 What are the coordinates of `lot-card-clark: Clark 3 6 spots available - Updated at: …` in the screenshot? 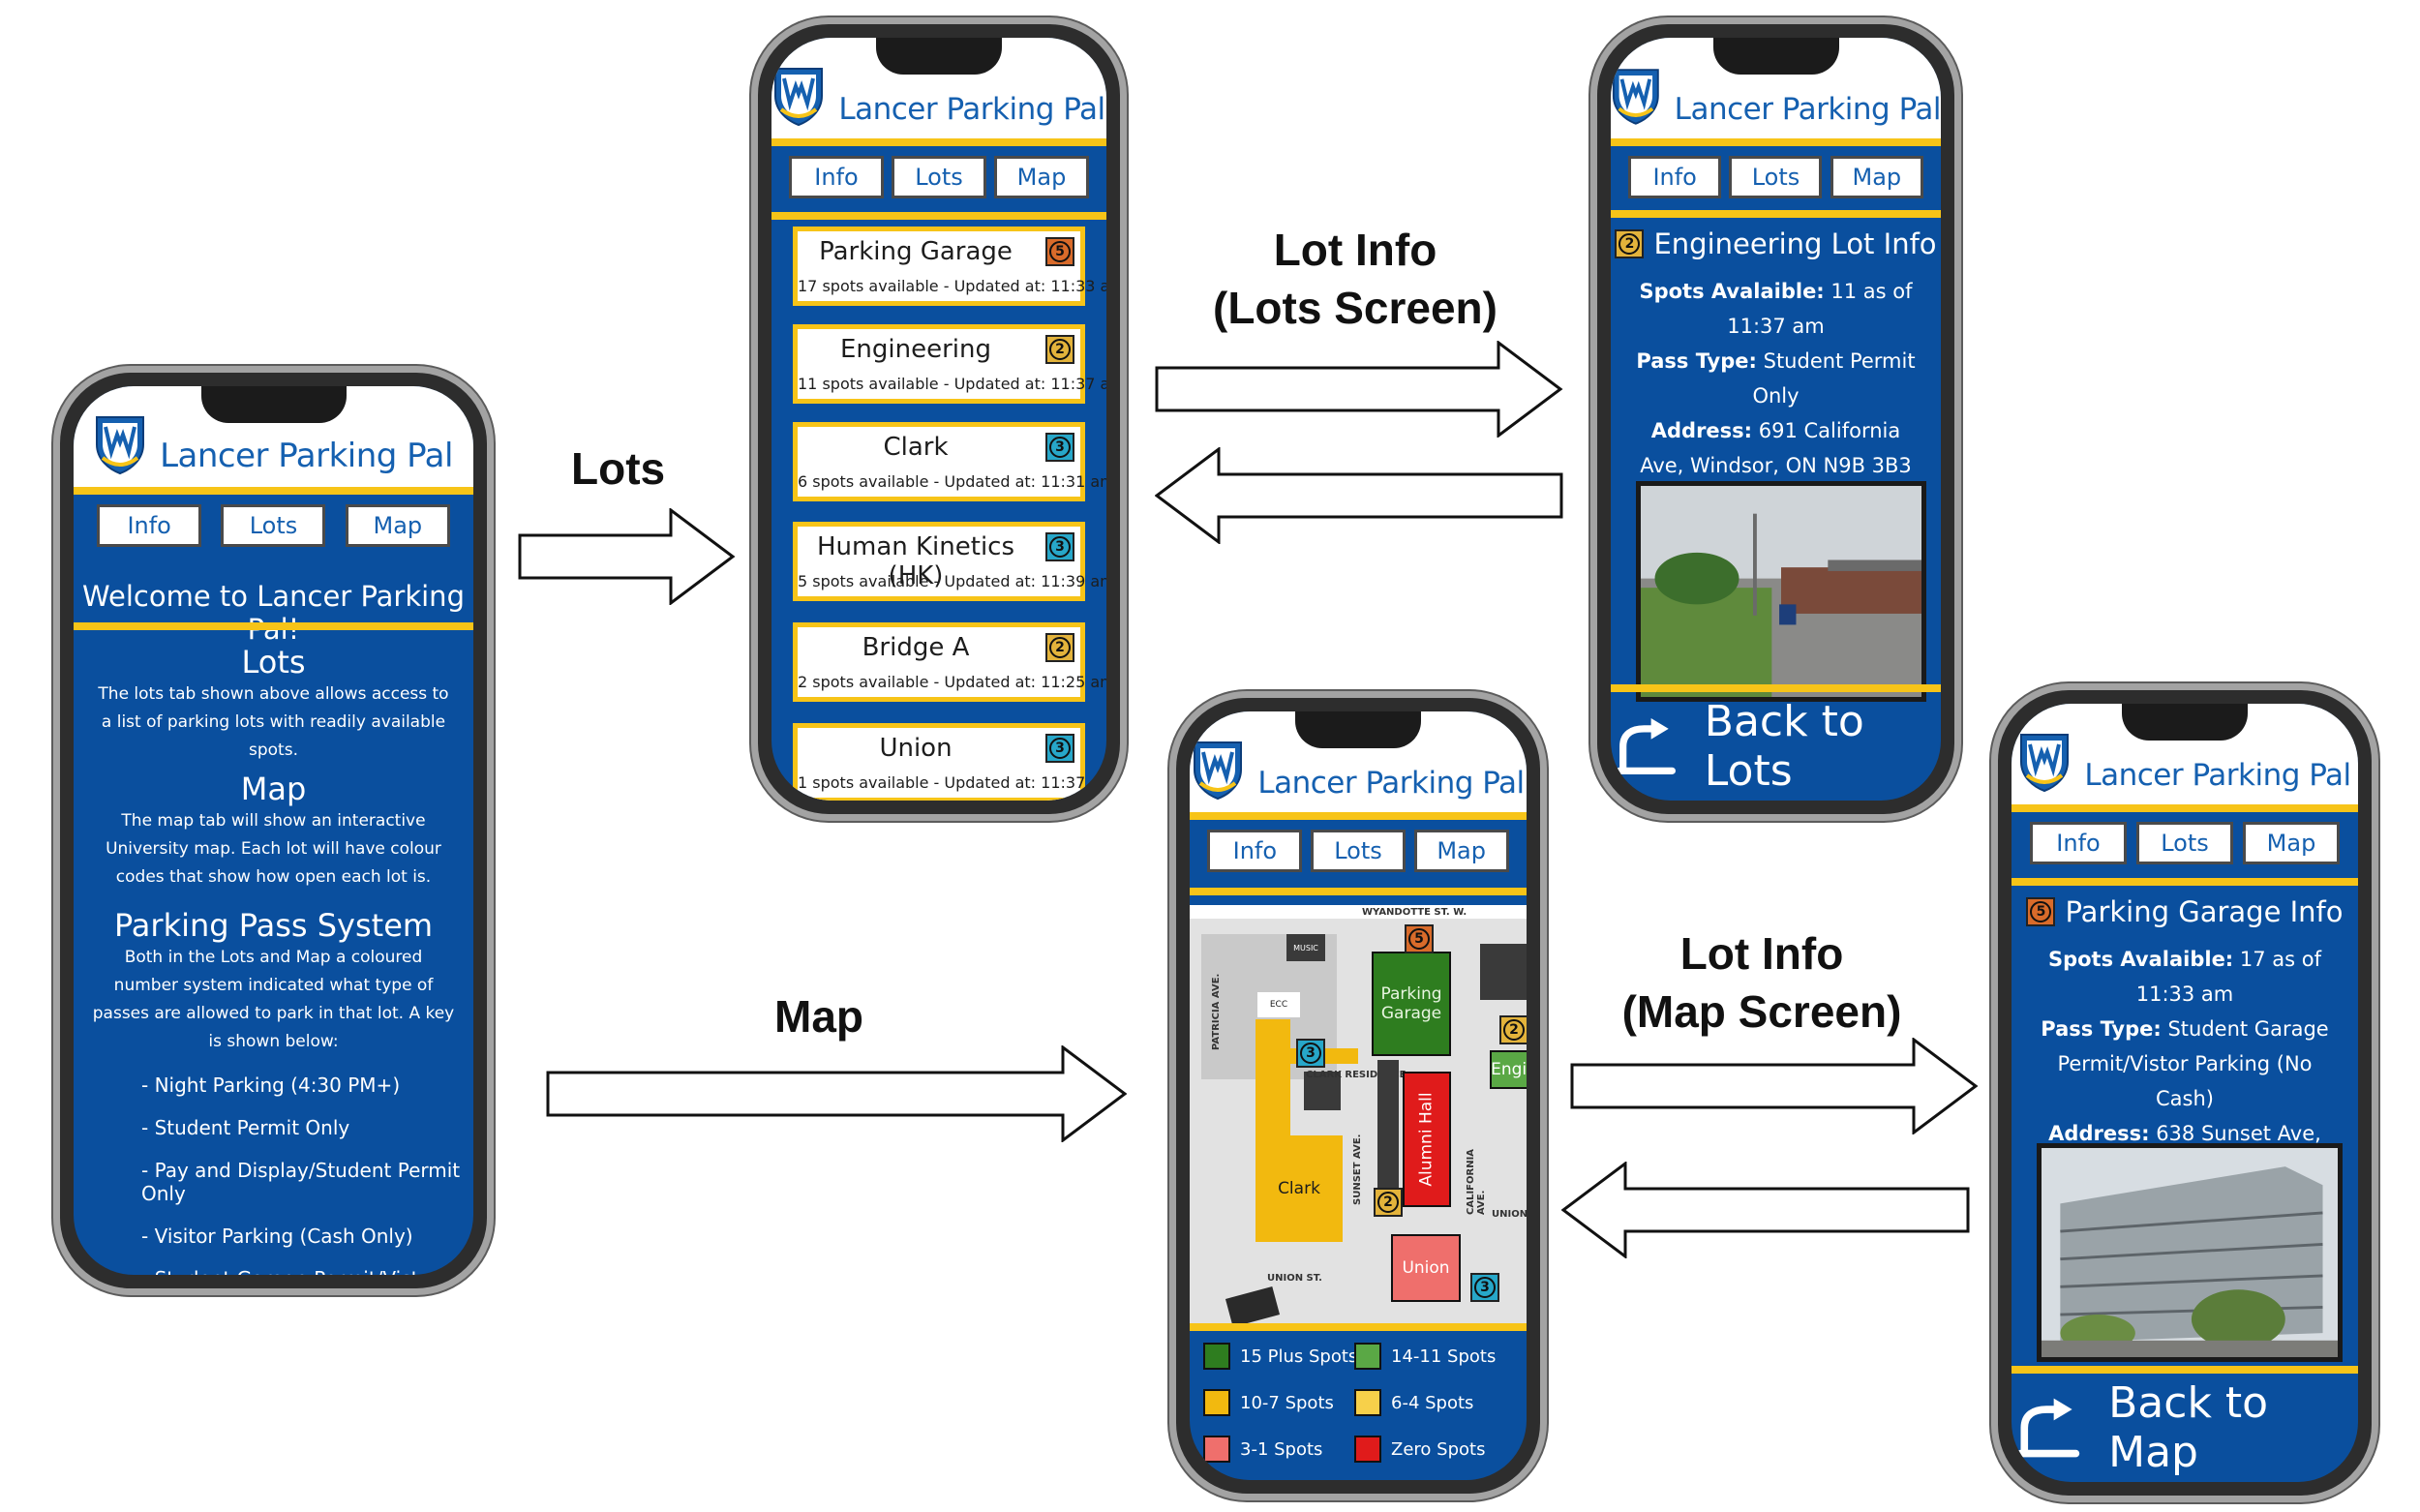 It's located at (949, 461).